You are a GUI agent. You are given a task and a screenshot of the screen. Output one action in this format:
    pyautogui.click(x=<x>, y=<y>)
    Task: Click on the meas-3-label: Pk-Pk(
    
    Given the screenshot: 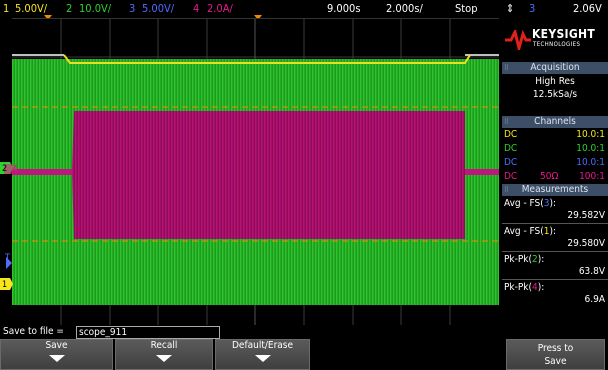 What is the action you would take?
    pyautogui.click(x=518, y=259)
    